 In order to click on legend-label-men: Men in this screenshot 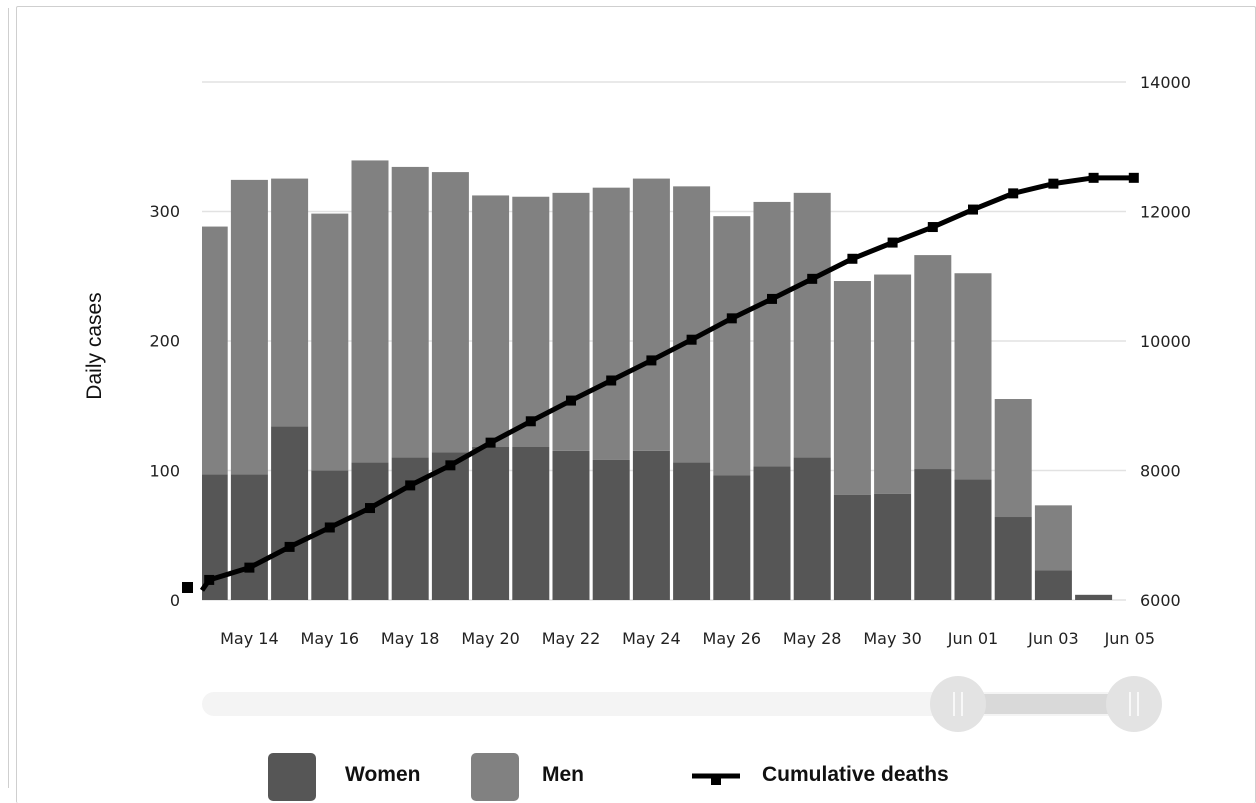, I will do `click(563, 774)`.